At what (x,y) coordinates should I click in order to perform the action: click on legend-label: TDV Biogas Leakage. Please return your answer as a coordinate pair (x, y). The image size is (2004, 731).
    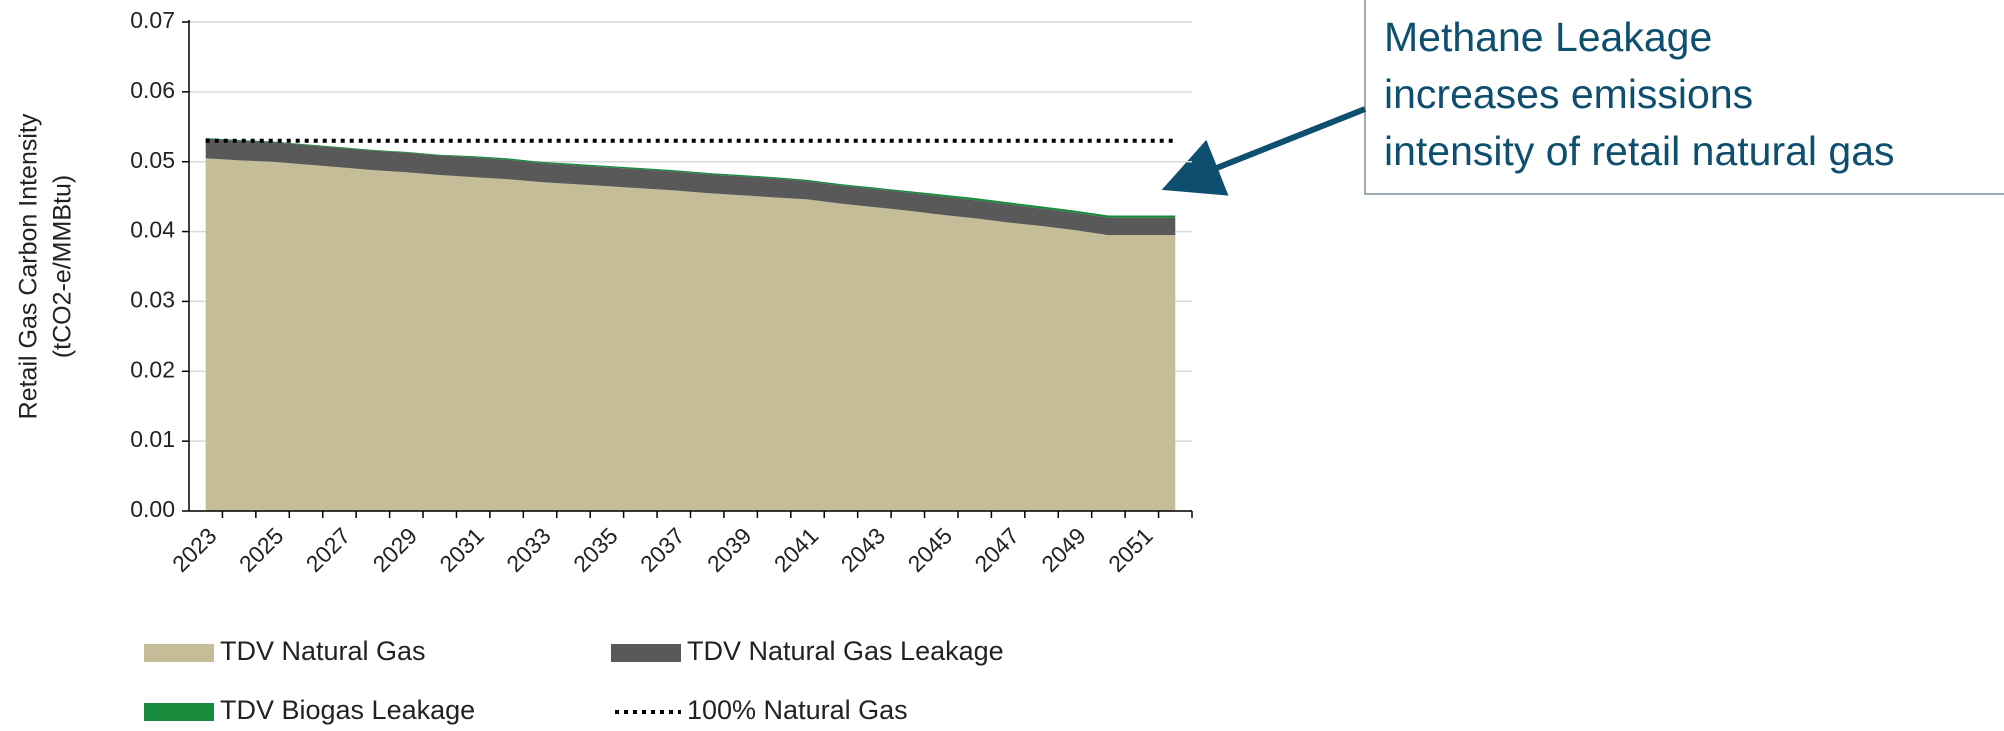
    Looking at the image, I should click on (347, 710).